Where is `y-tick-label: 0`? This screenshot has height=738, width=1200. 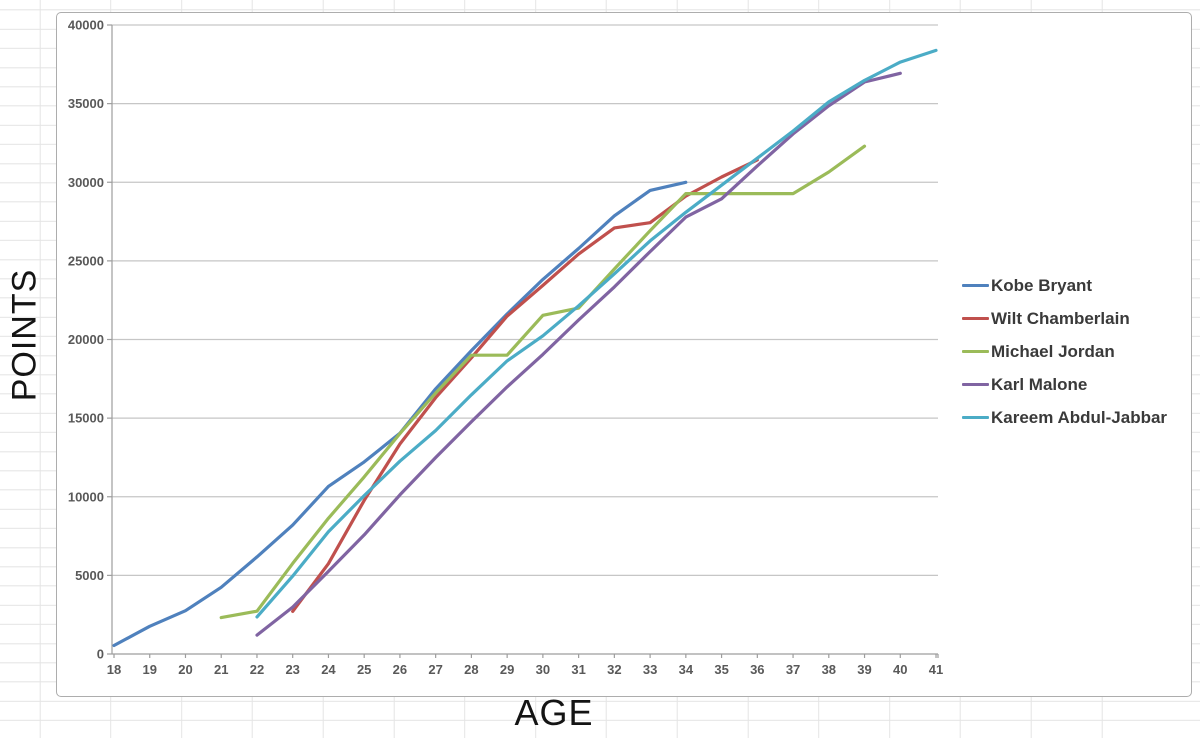
y-tick-label: 0 is located at coordinates (100, 654).